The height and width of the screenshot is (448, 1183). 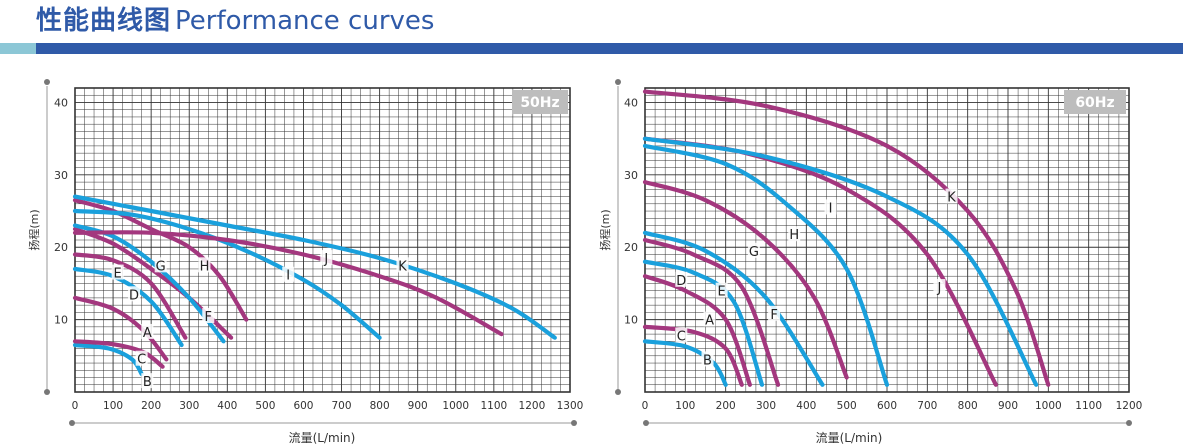 I want to click on x-axis-dot-right, so click(x=1129, y=423).